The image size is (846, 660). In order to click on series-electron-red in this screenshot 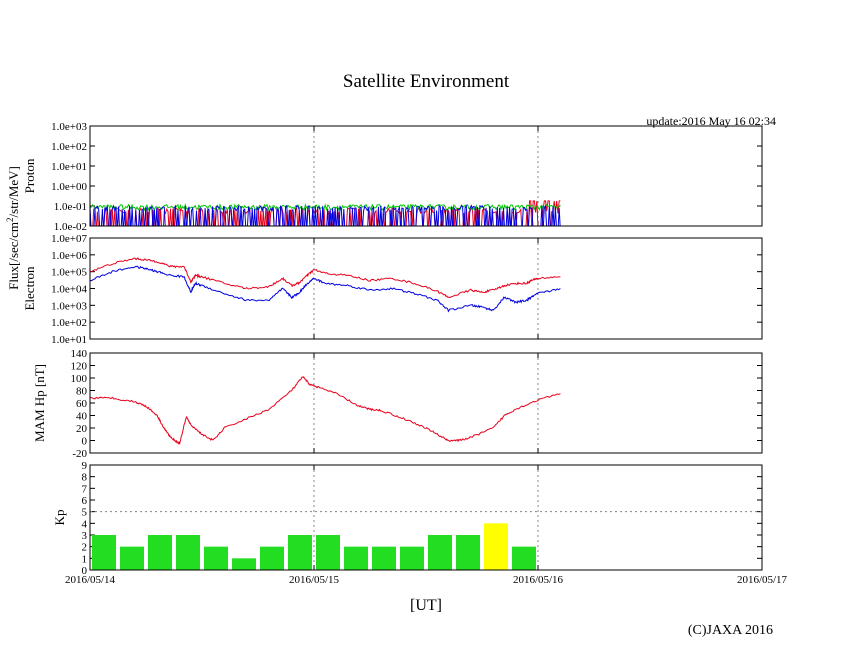, I will do `click(325, 278)`.